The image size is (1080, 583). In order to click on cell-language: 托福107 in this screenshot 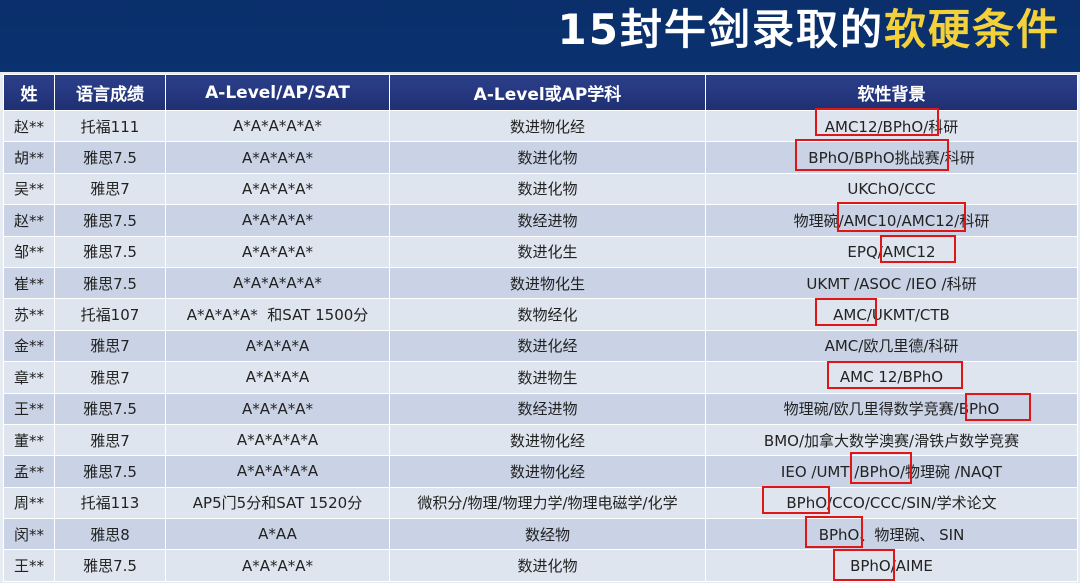, I will do `click(110, 314)`.